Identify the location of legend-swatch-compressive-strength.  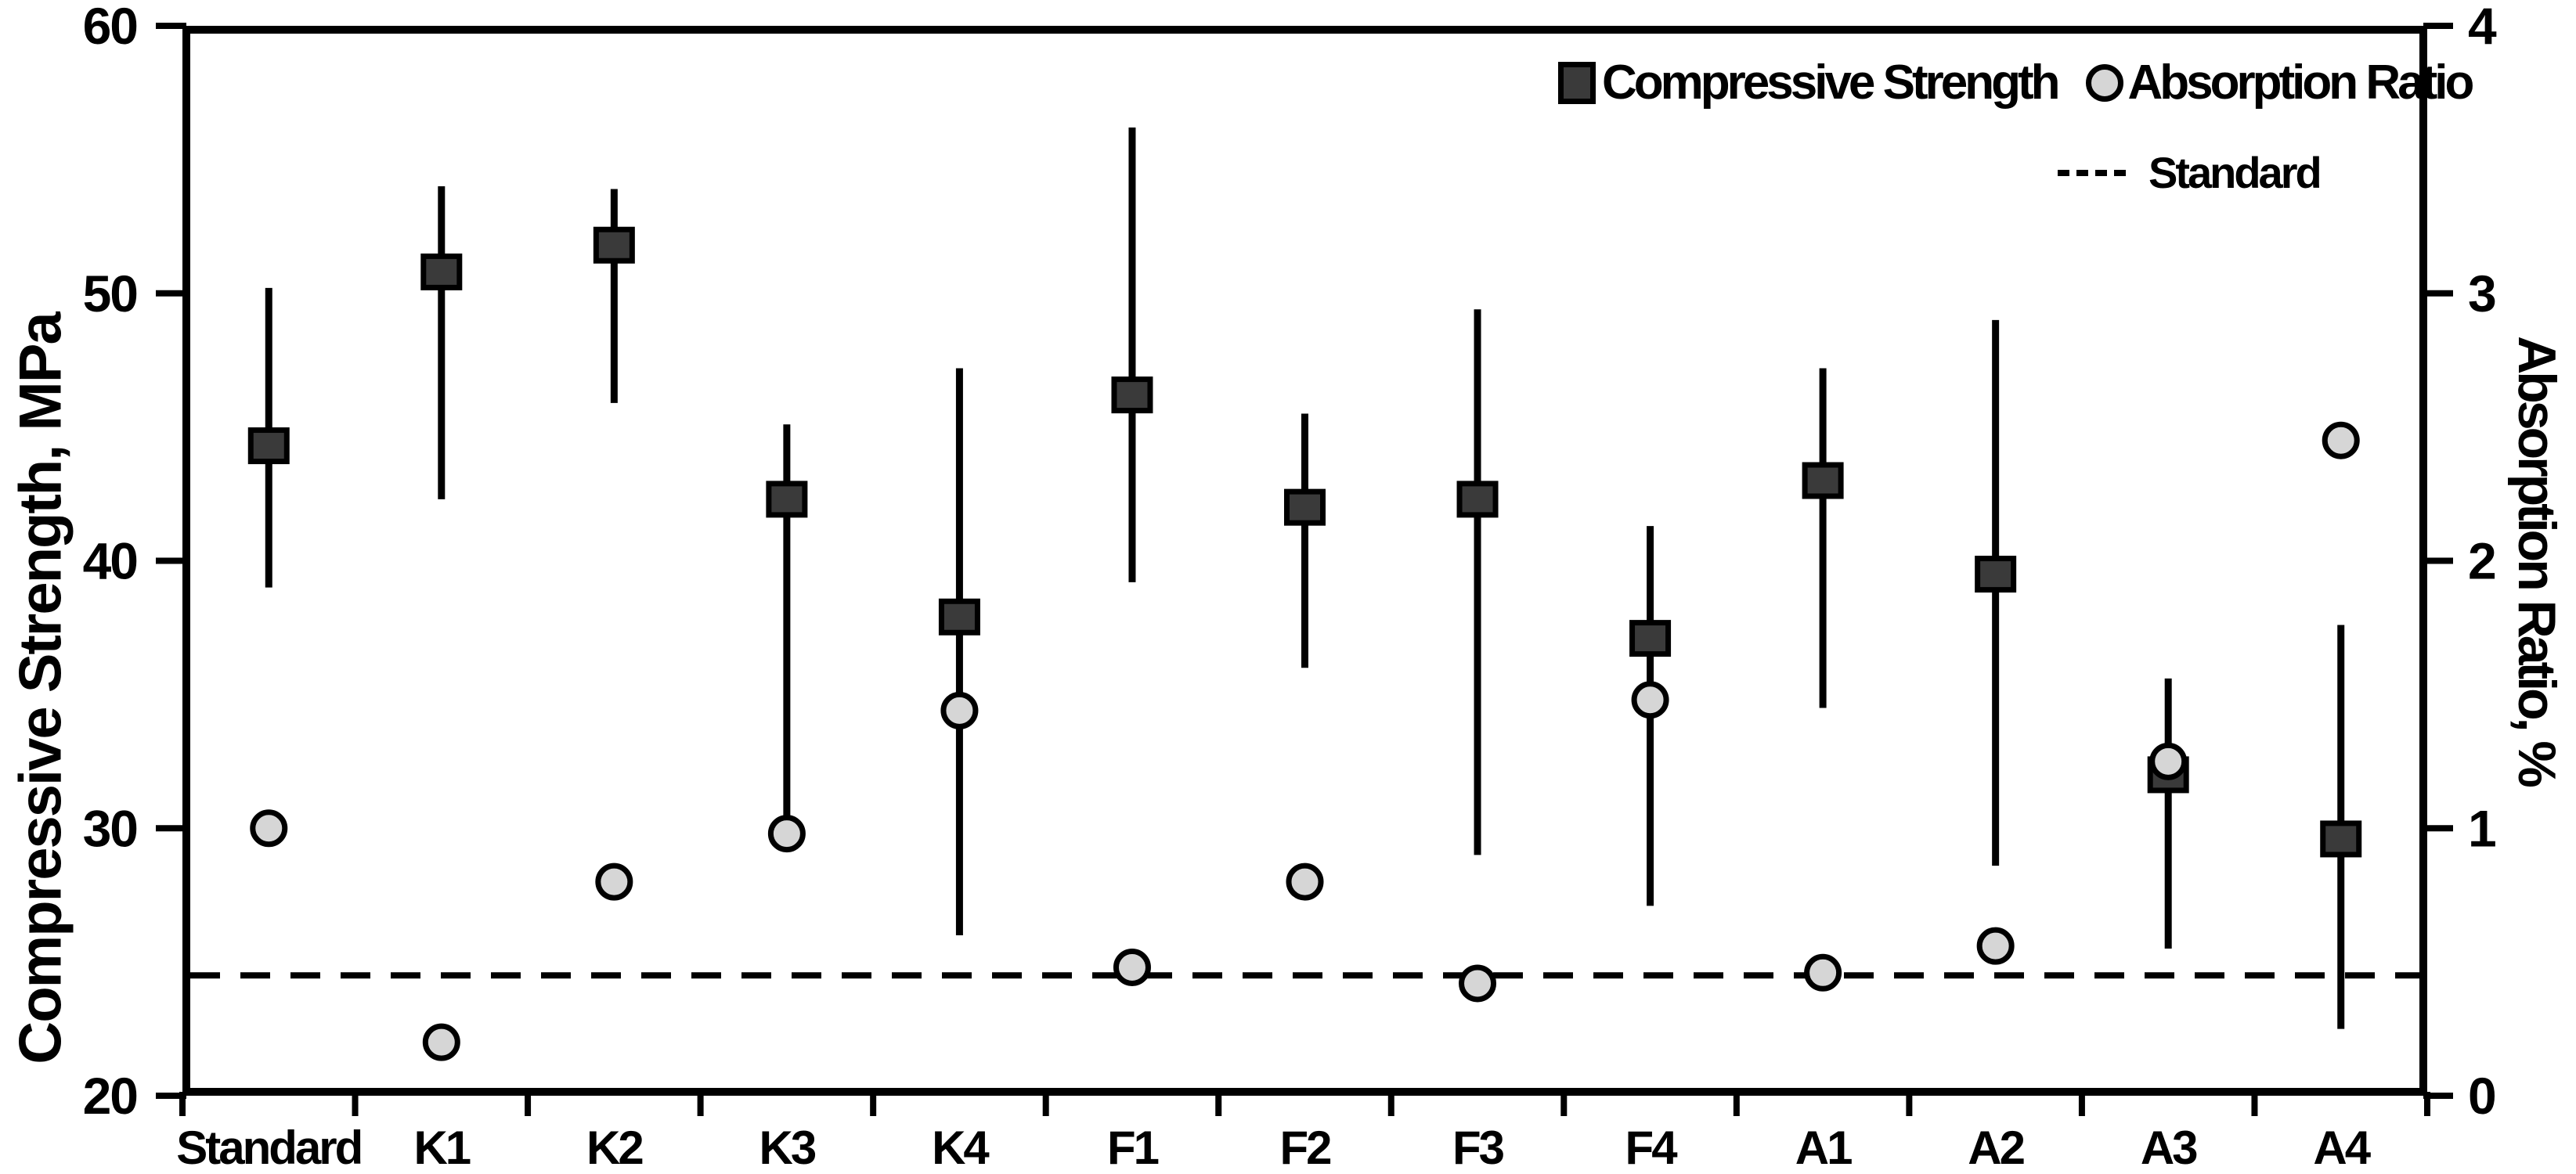
(1577, 83).